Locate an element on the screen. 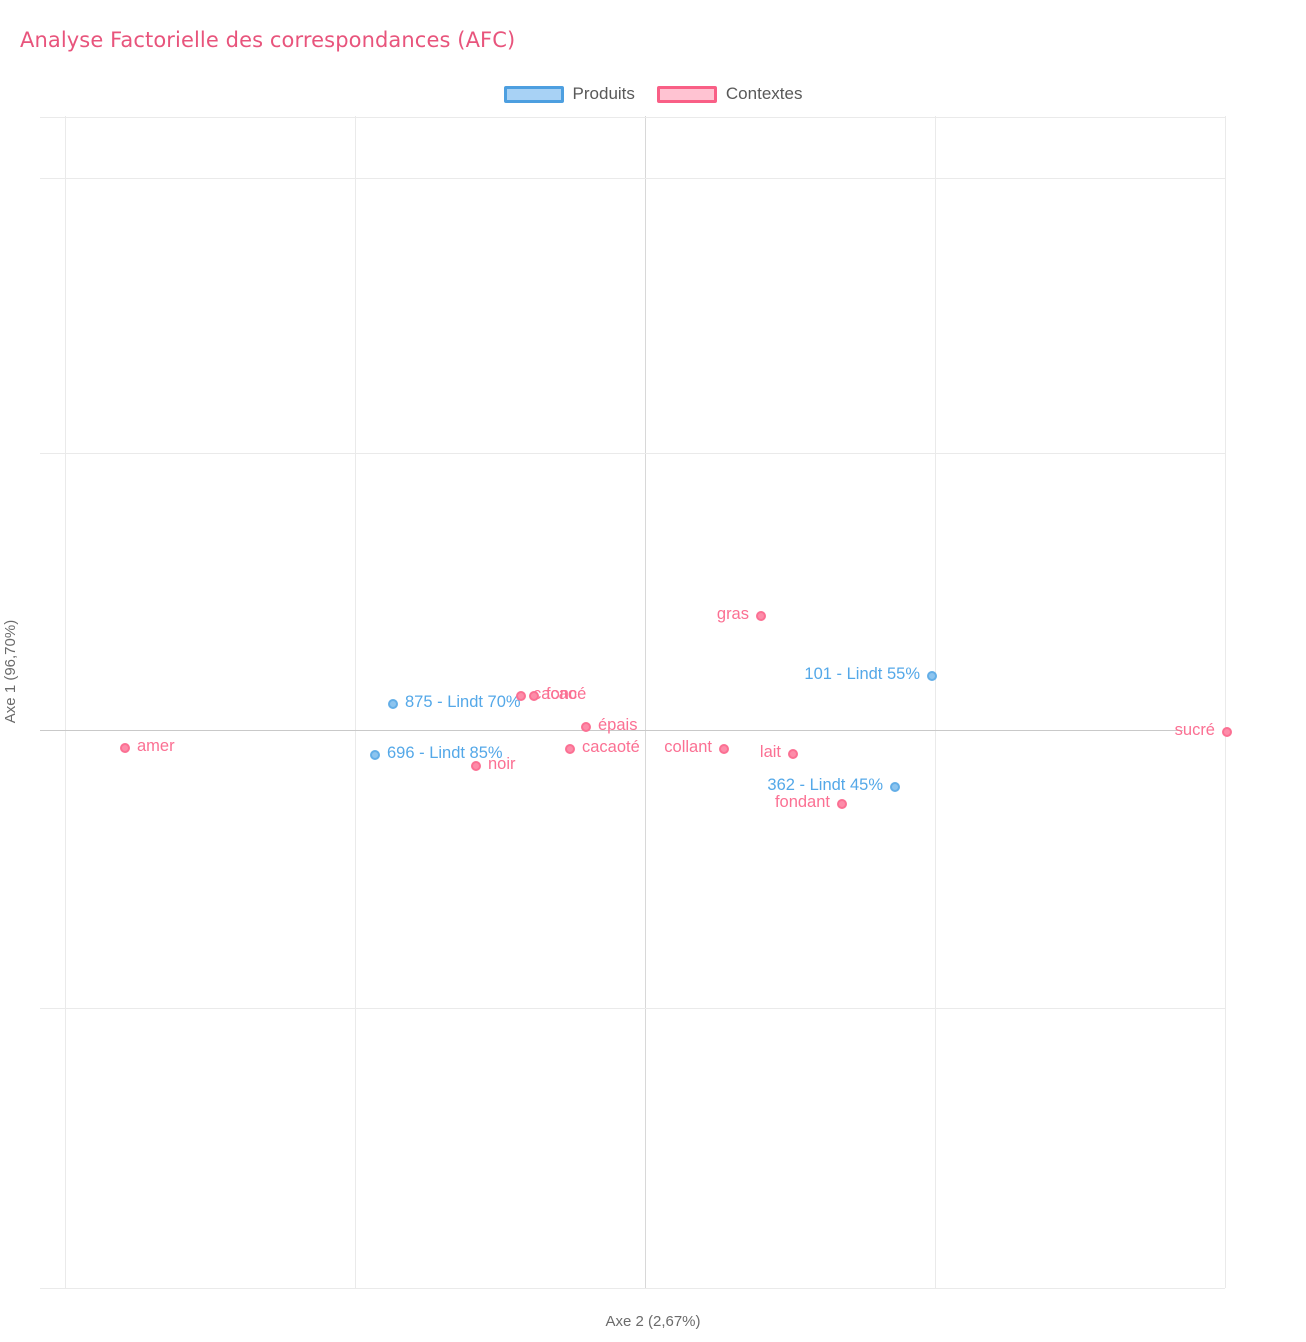  legend-item-produits: Produits is located at coordinates (569, 94).